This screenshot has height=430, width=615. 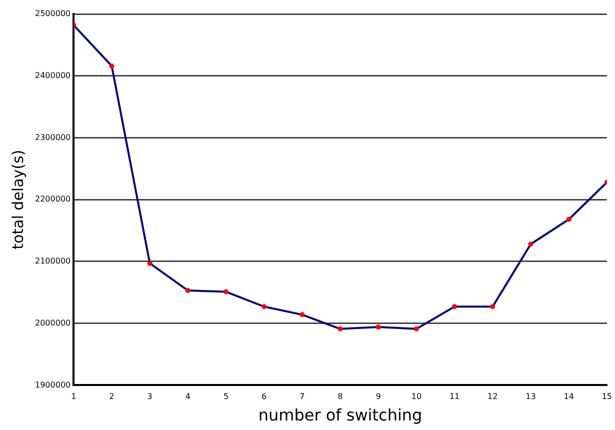 What do you see at coordinates (340, 415) in the screenshot?
I see `x-axis-title: number of switching` at bounding box center [340, 415].